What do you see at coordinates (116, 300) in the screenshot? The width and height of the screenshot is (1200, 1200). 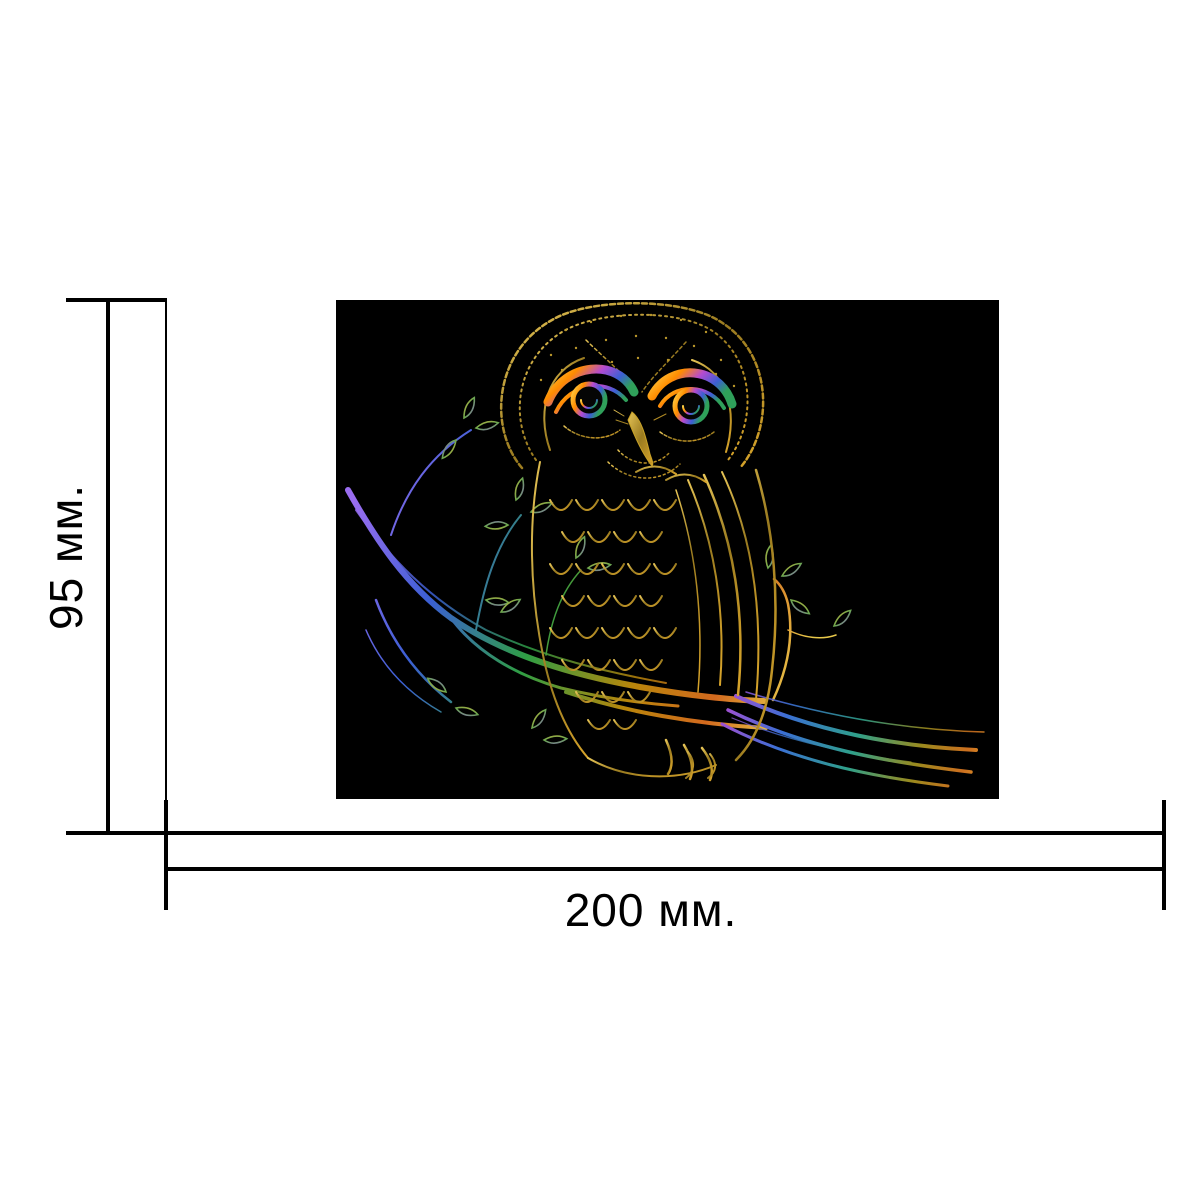 I see `height-dimension-top-cap` at bounding box center [116, 300].